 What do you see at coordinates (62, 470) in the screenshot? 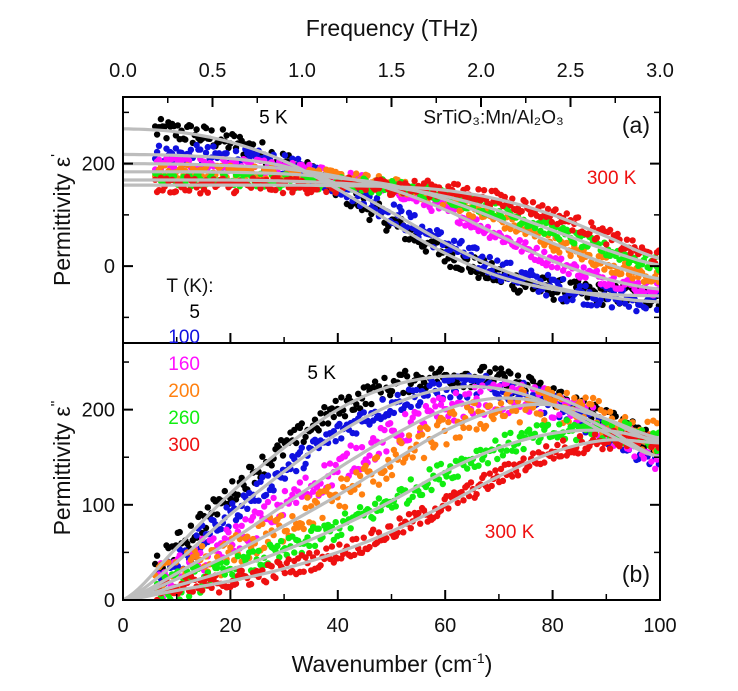
I see `y-axis-title-b-main: Permittivity ε` at bounding box center [62, 470].